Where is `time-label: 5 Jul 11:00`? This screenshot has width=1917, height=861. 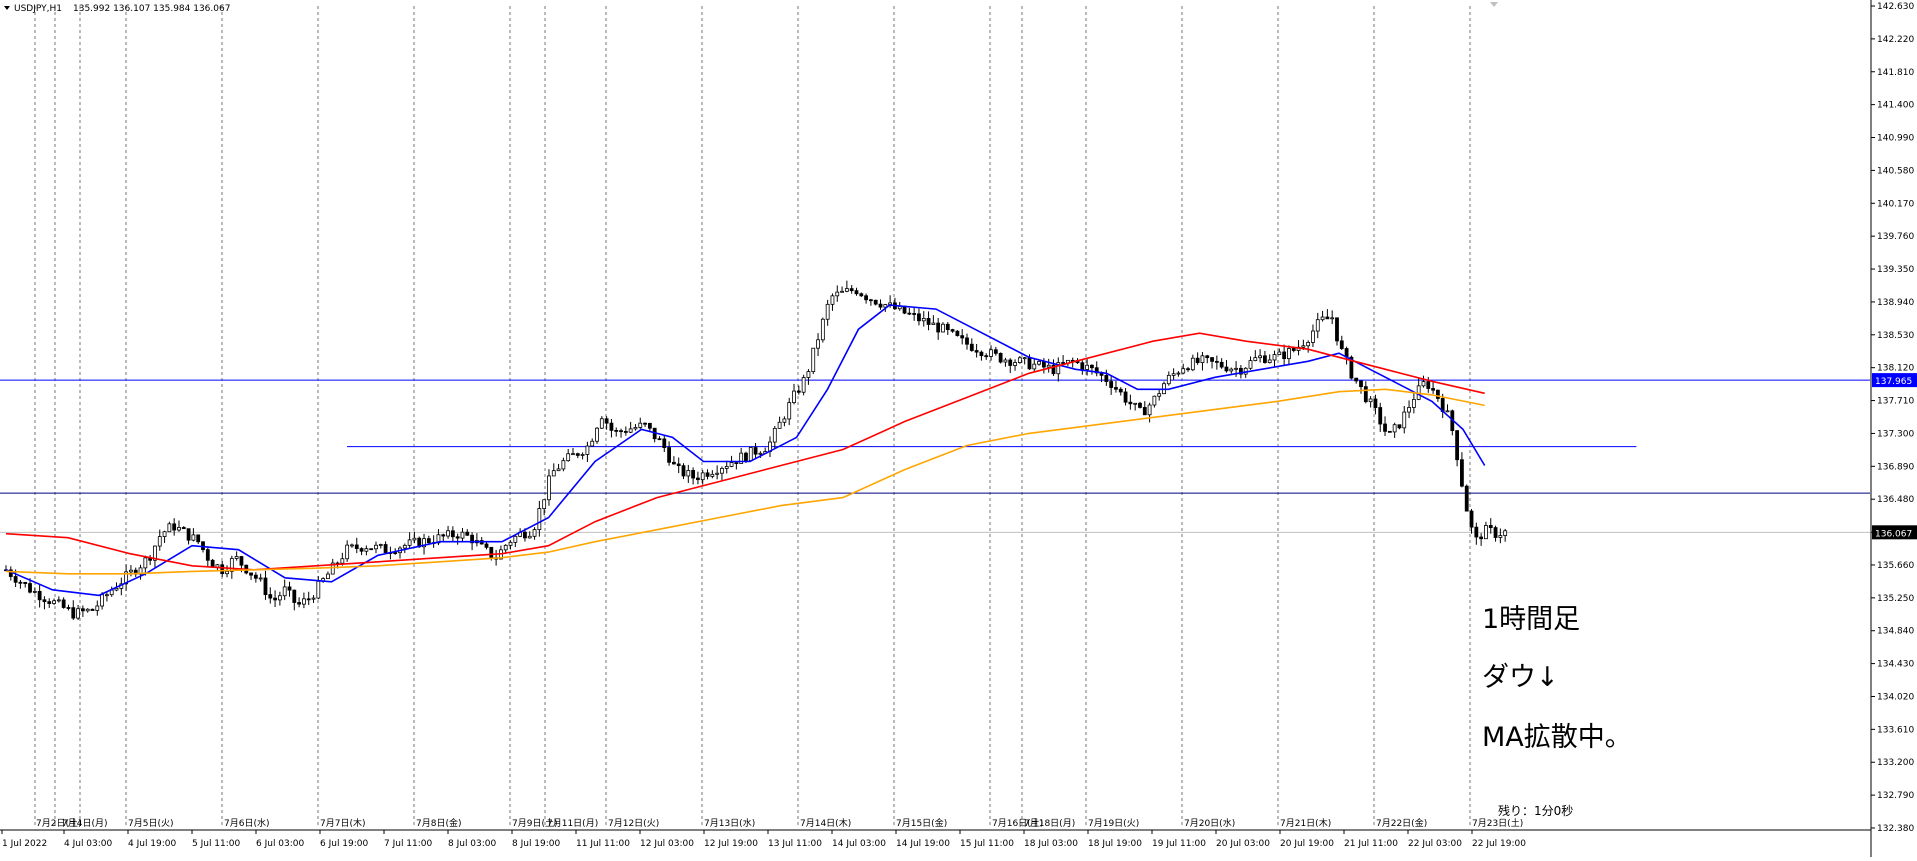 time-label: 5 Jul 11:00 is located at coordinates (216, 844).